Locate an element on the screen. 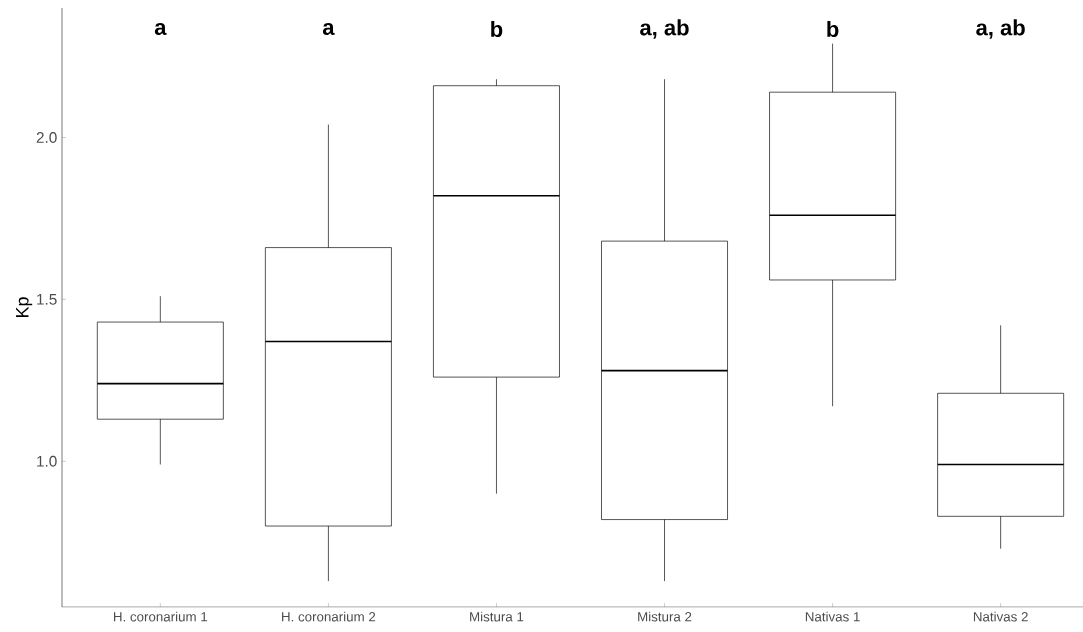 Image resolution: width=1083 pixels, height=632 pixels. y-axis-title: Kp is located at coordinates (24, 307).